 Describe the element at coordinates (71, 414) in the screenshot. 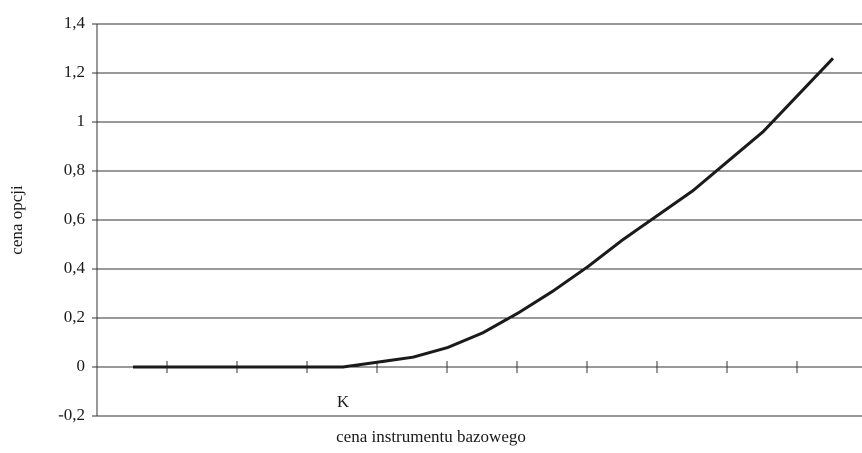

I see `y-tick-label: -0,2` at that location.